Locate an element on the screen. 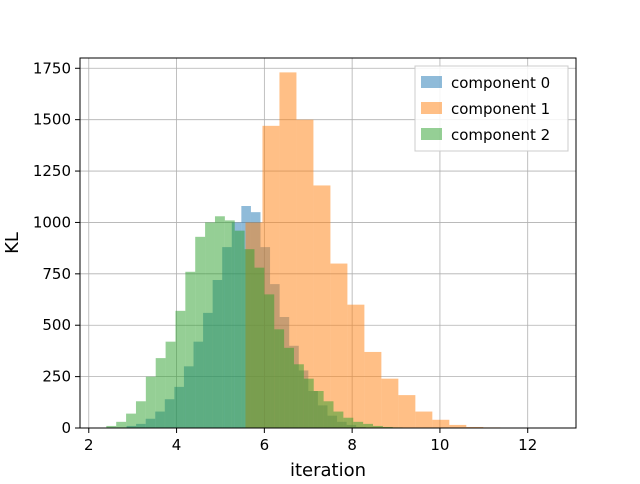 Image resolution: width=640 pixels, height=484 pixels. x-tick-label: 12 is located at coordinates (527, 445).